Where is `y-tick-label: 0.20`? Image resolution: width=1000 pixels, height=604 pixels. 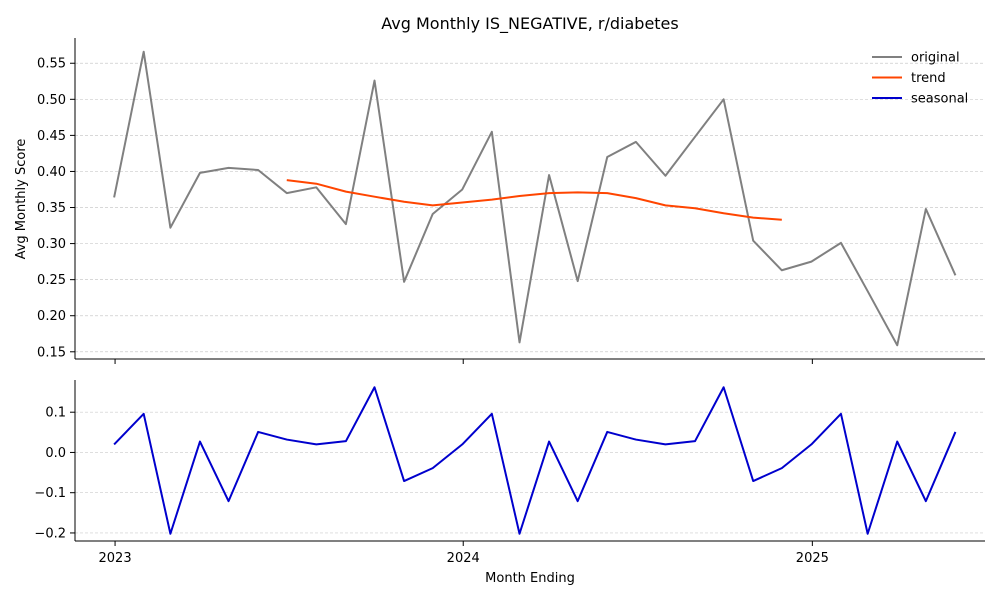 y-tick-label: 0.20 is located at coordinates (51, 316).